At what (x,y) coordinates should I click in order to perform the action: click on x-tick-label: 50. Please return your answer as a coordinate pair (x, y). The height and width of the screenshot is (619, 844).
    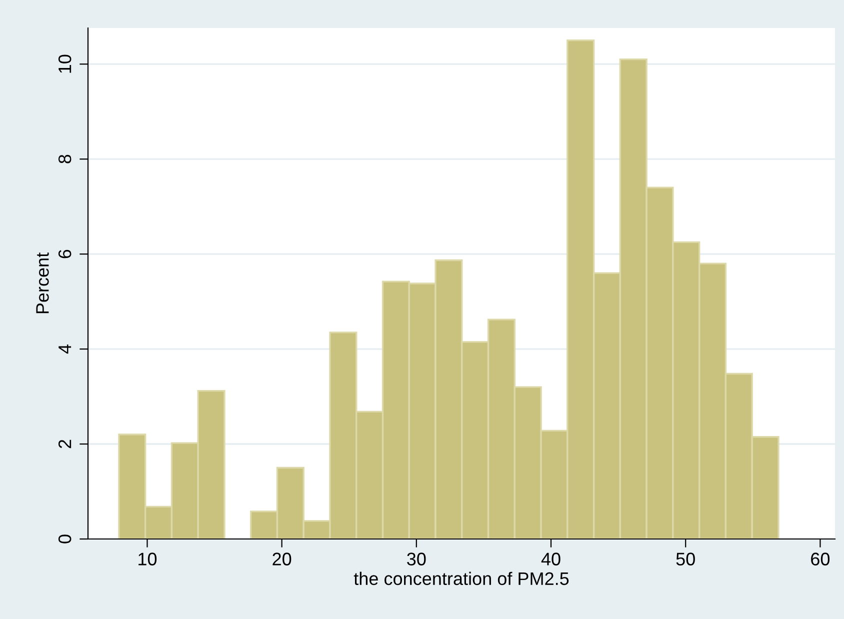
    Looking at the image, I should click on (685, 559).